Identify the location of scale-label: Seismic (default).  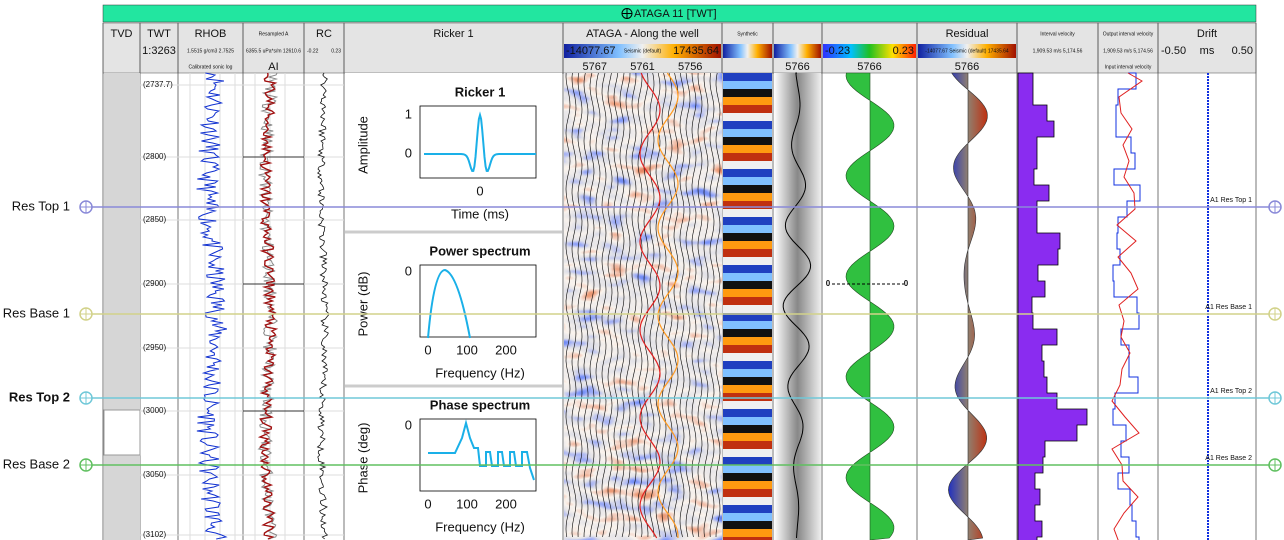
(643, 51).